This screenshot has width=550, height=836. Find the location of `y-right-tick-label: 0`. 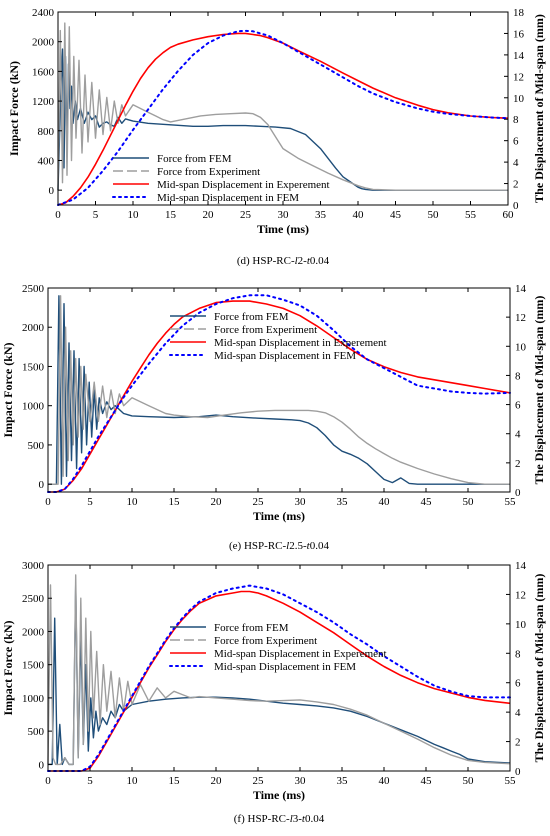

y-right-tick-label: 0 is located at coordinates (516, 206).